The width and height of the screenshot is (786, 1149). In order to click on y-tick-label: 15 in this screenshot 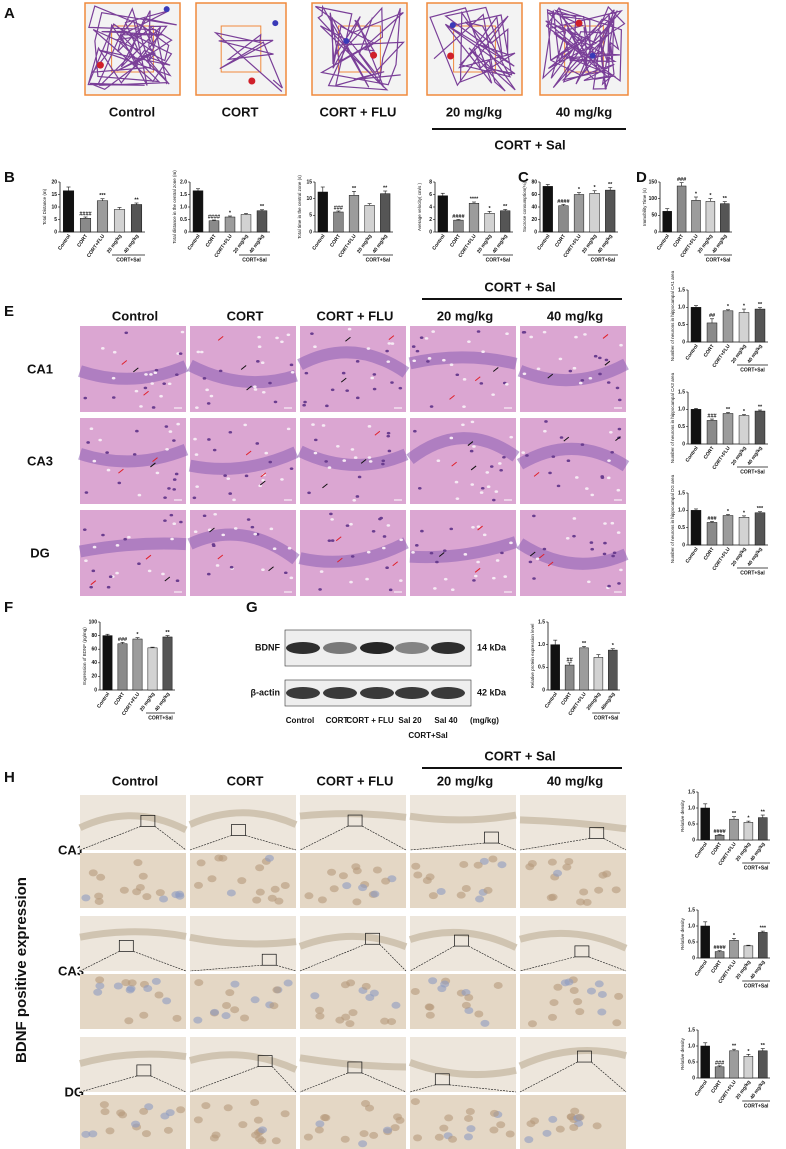, I will do `click(309, 182)`.